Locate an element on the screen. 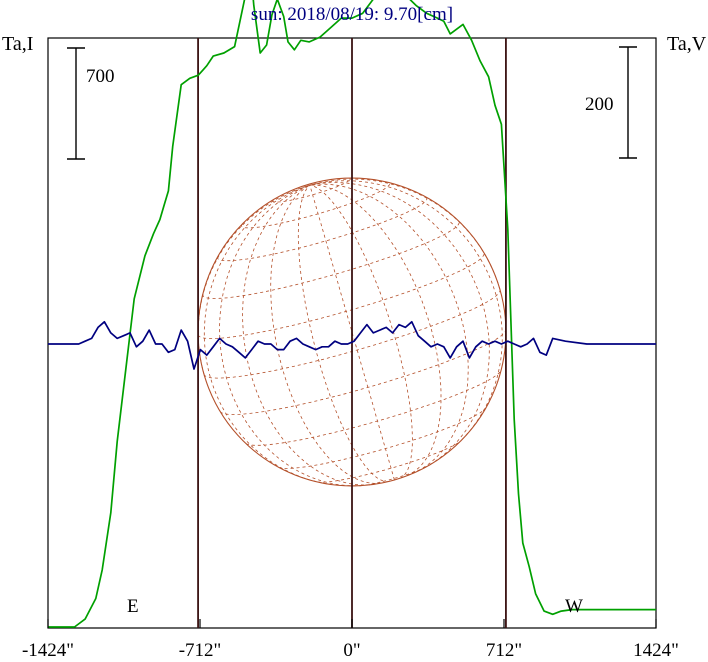  x-tick-label: 0" is located at coordinates (351, 650).